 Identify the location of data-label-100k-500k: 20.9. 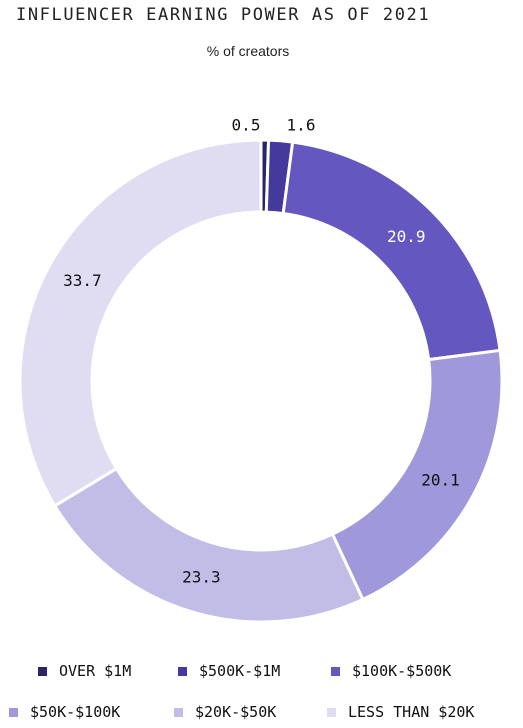
(406, 236).